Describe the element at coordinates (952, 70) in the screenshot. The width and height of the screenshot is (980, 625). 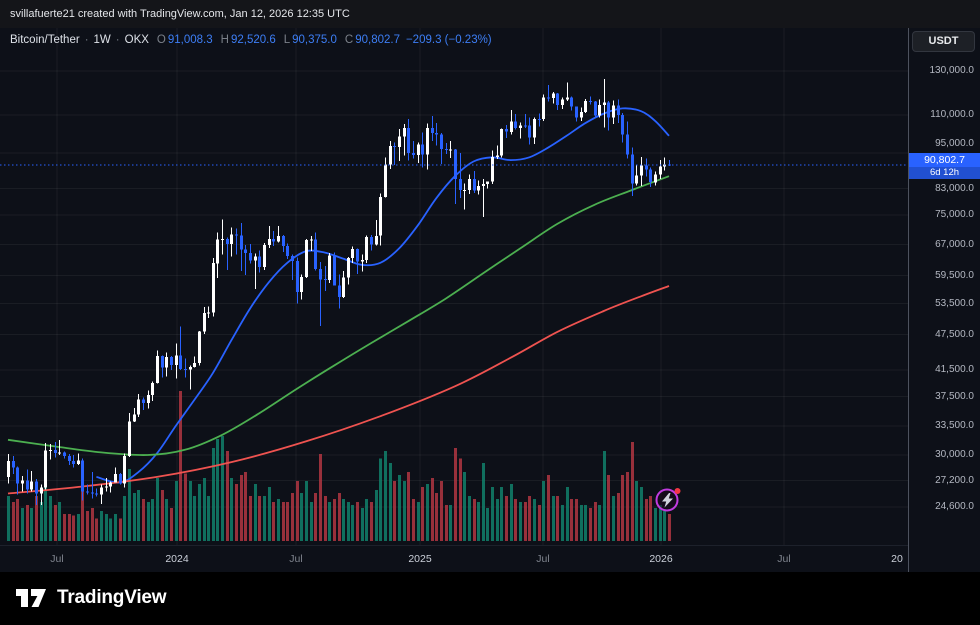
I see `price-axis-label: 130,000.0` at that location.